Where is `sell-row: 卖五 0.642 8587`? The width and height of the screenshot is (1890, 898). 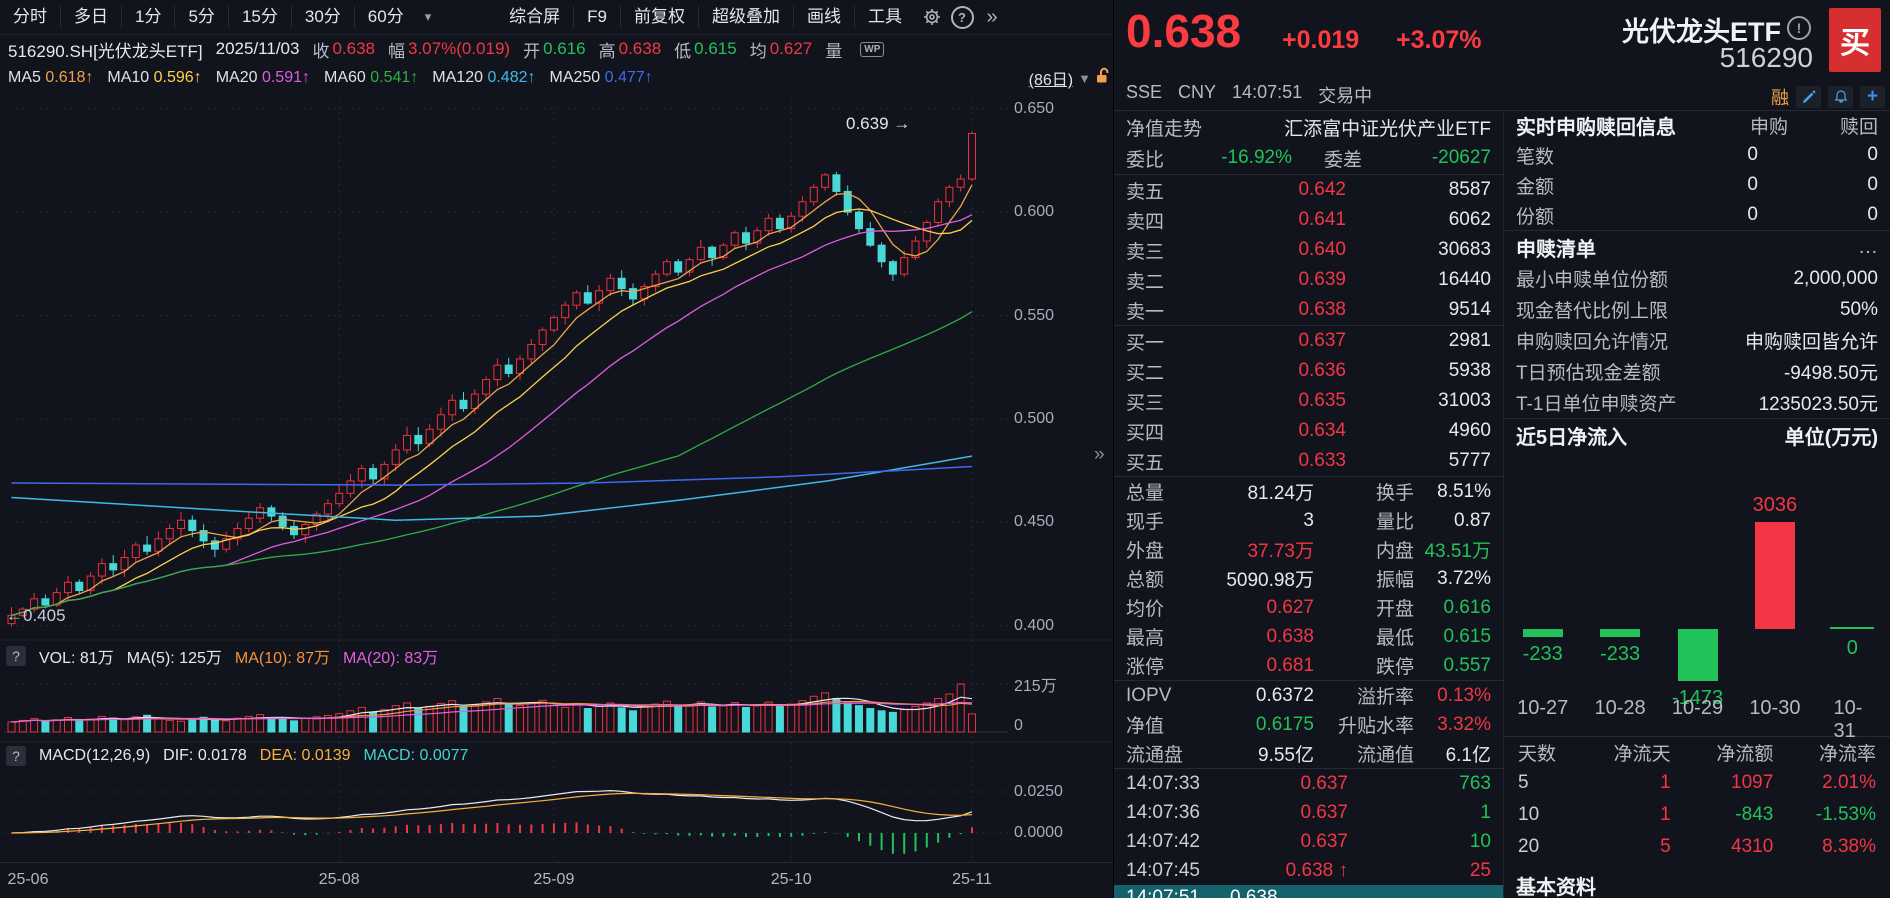
sell-row: 卖五 0.642 8587 is located at coordinates (1308, 190).